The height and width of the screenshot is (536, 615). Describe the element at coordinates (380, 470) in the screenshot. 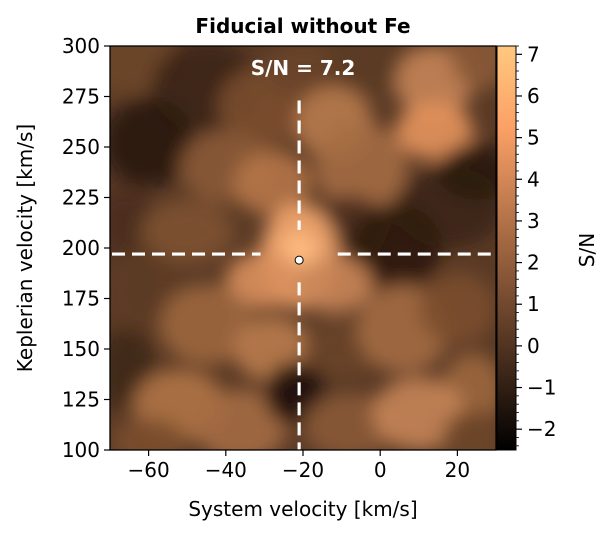

I see `x-tick-label: 0` at that location.